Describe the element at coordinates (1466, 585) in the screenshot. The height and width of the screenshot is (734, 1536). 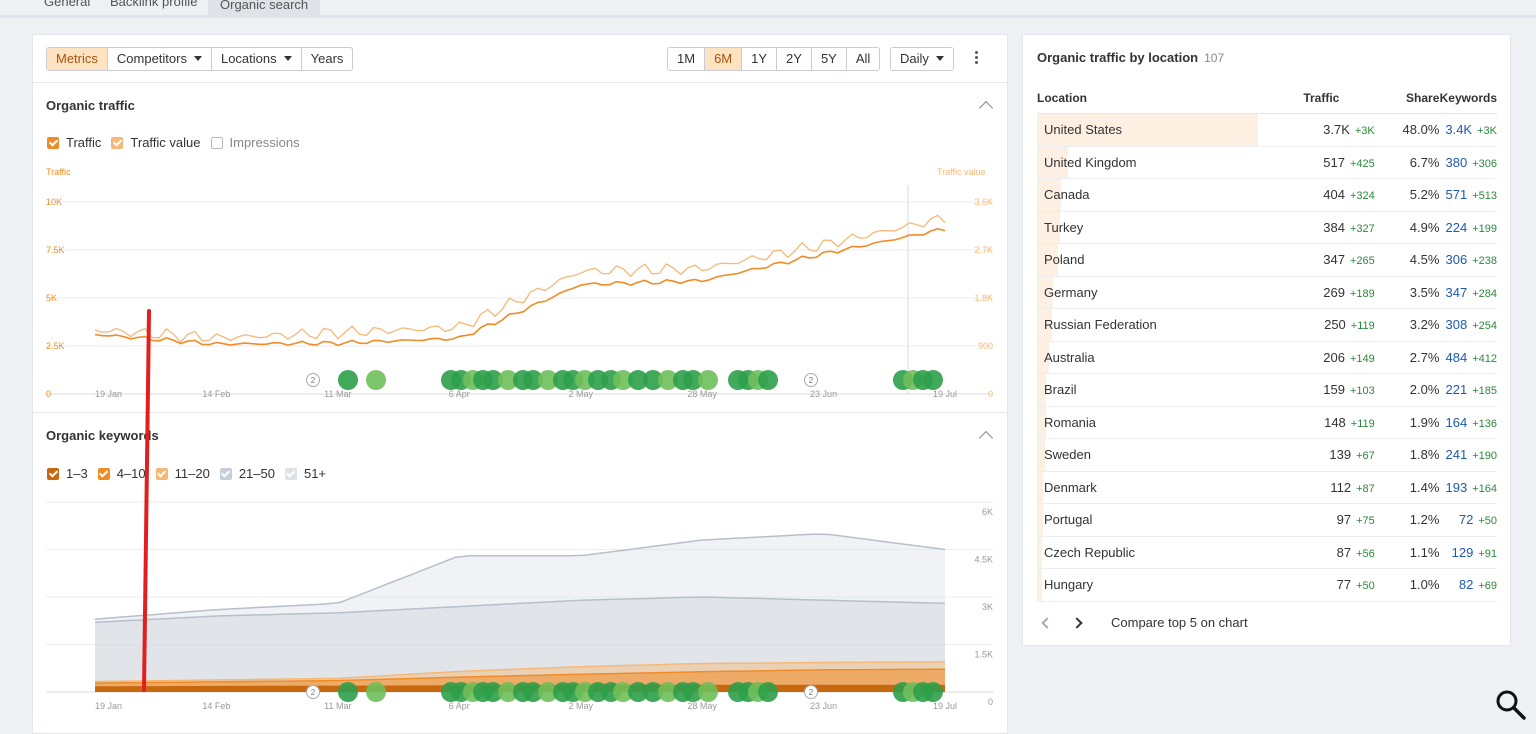
I see `keywords-value: 82` at that location.